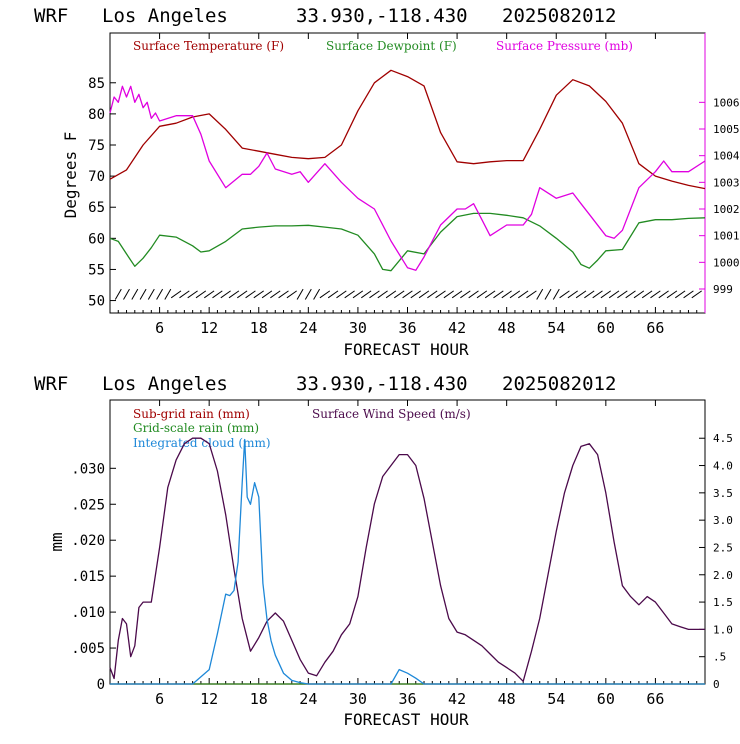 The width and height of the screenshot is (740, 744). I want to click on panel-2-y-tick-label: .020, so click(88, 541).